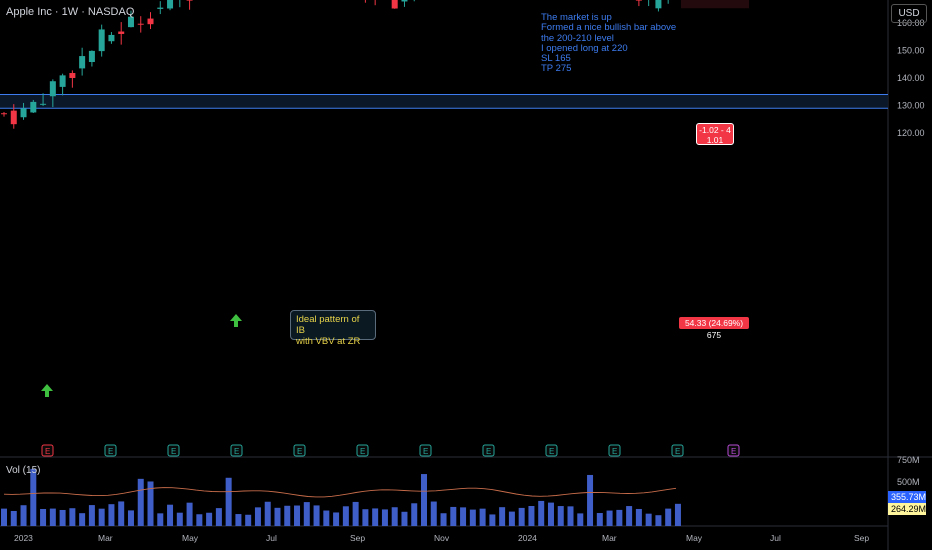  Describe the element at coordinates (911, 78) in the screenshot. I see `price-tick-label: 140.00` at that location.